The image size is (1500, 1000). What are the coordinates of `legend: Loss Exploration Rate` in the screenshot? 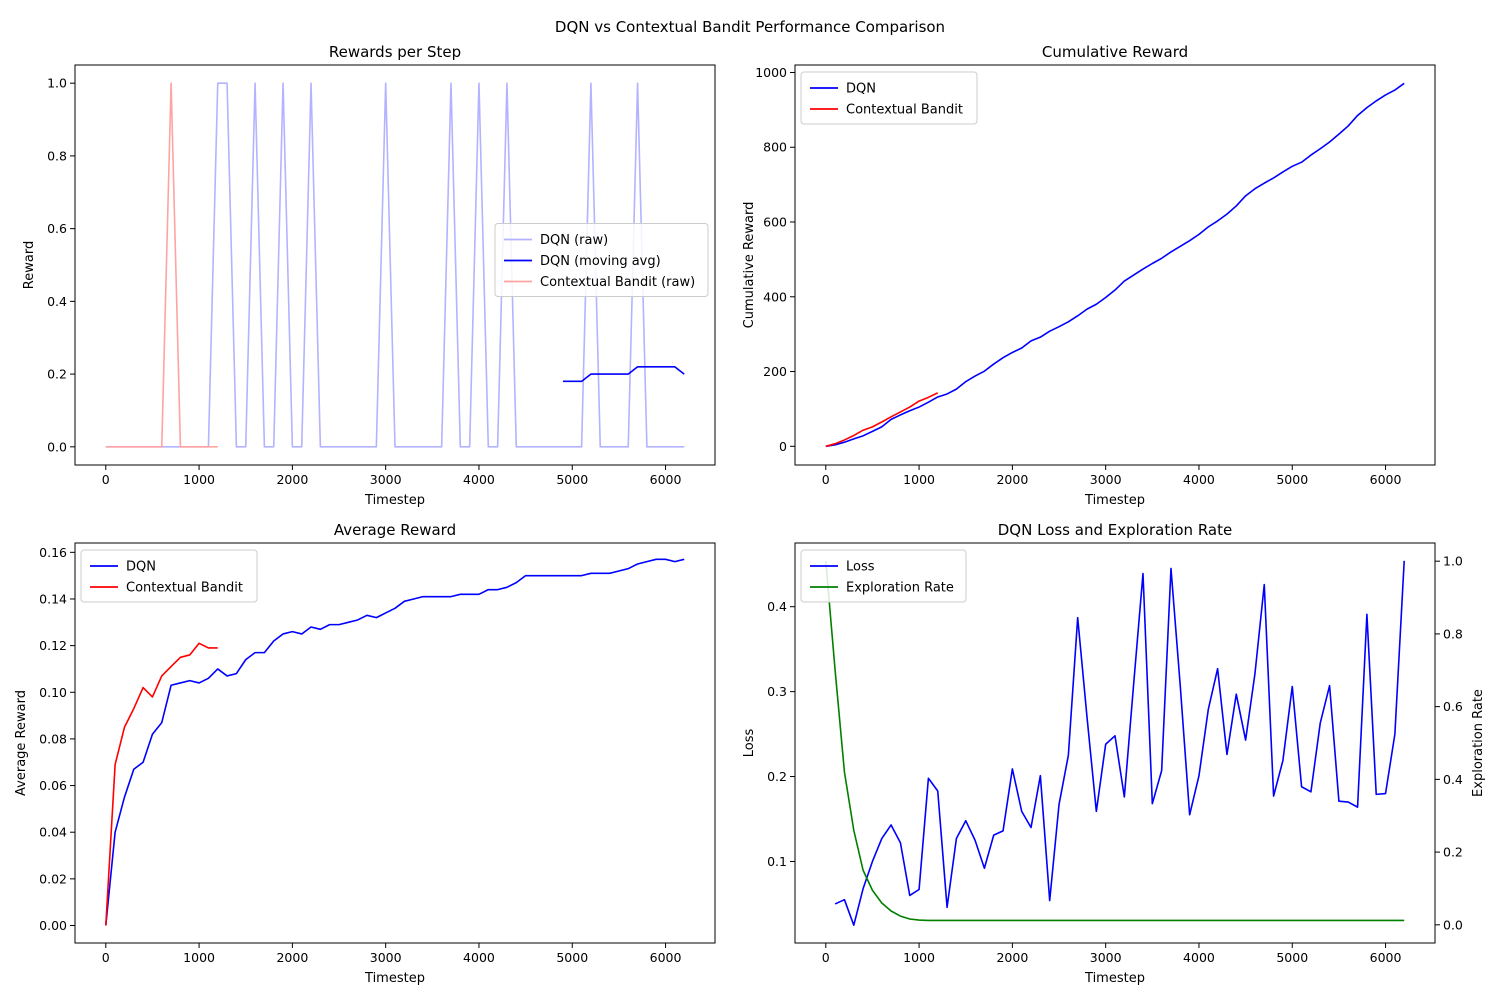 It's located at (883, 576).